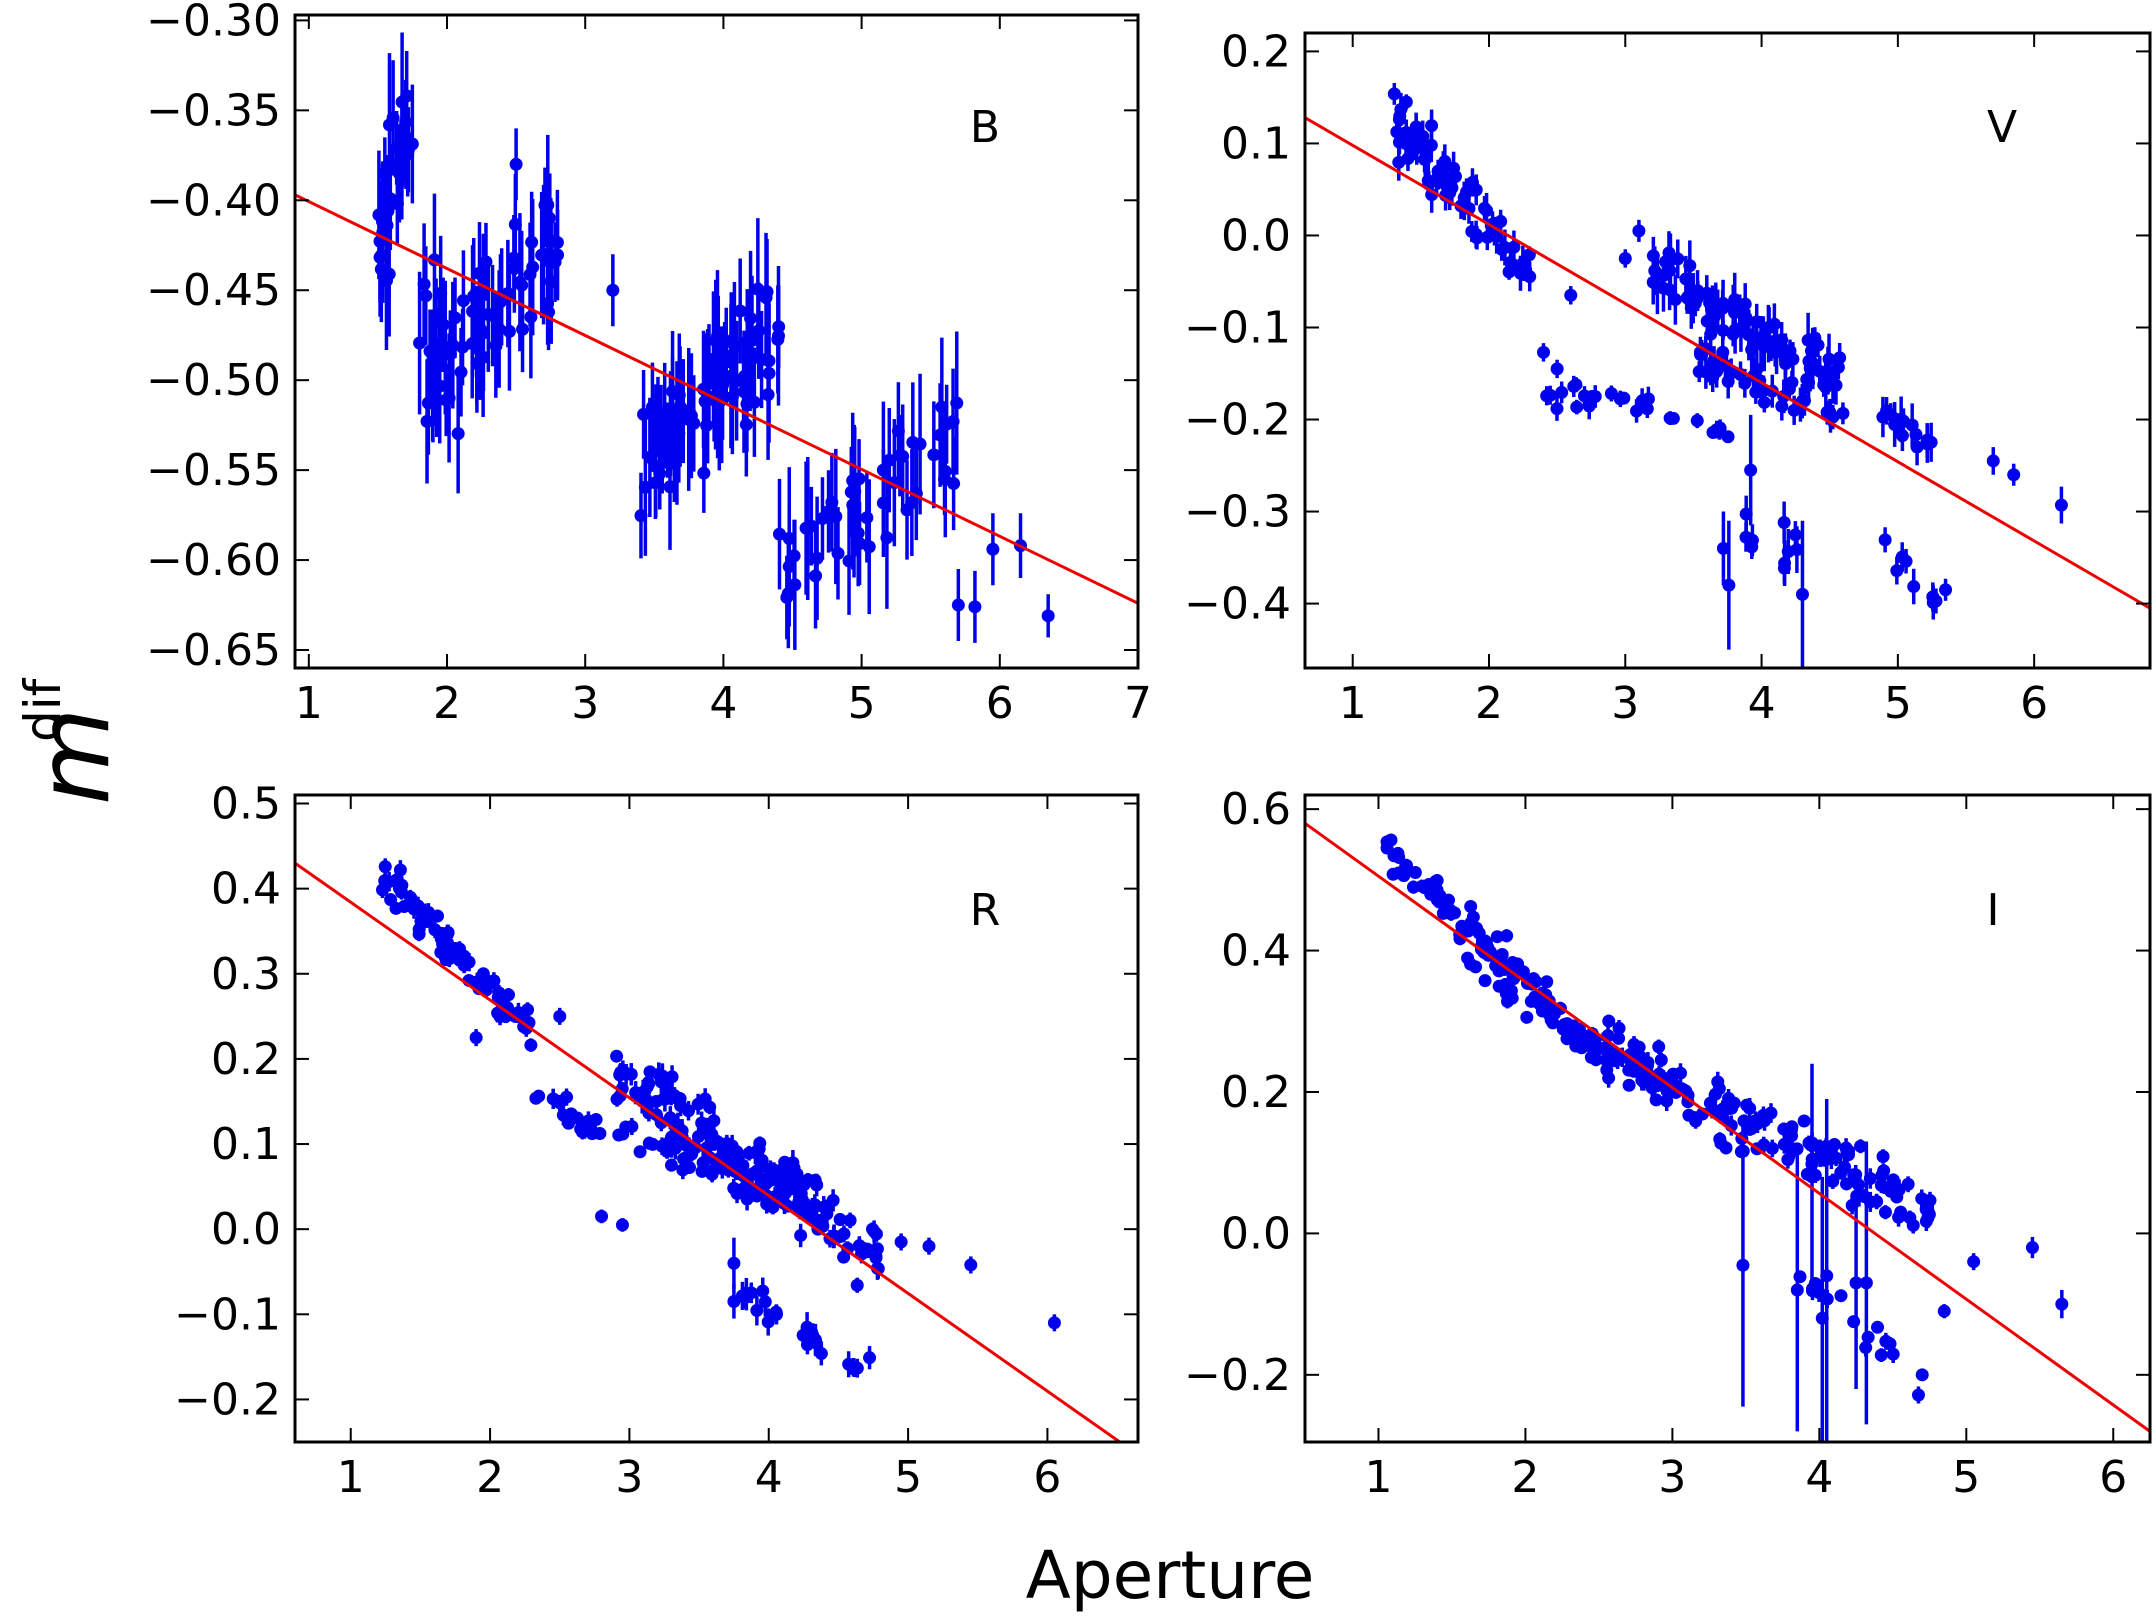  Describe the element at coordinates (985, 127) in the screenshot. I see `band-label: B` at that location.